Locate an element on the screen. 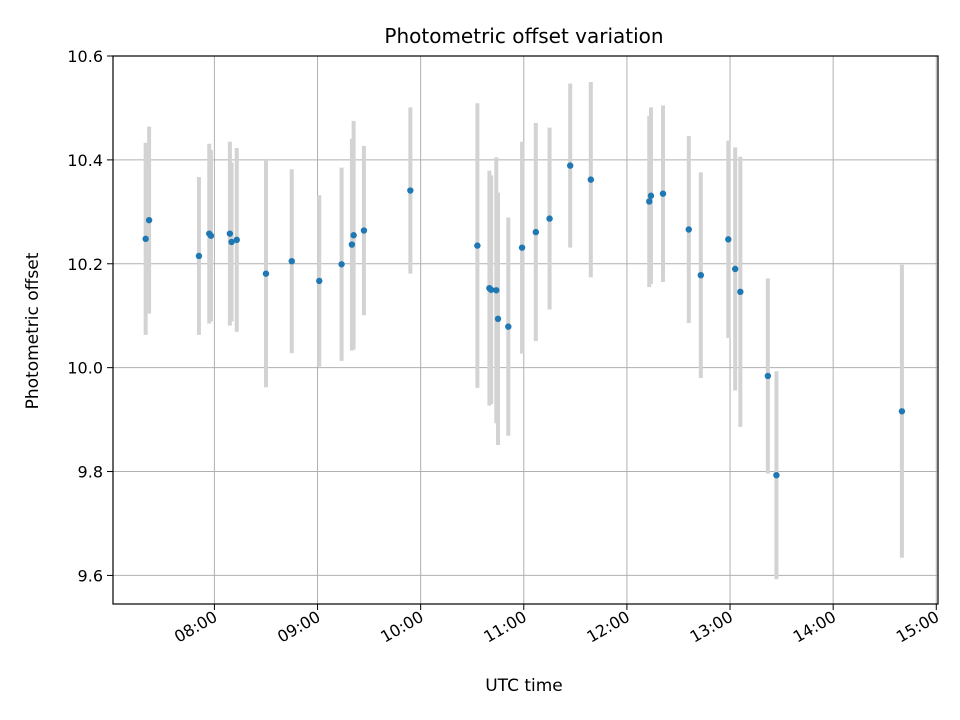 Image resolution: width=960 pixels, height=720 pixels. x-tick-label: 14:00 is located at coordinates (814, 627).